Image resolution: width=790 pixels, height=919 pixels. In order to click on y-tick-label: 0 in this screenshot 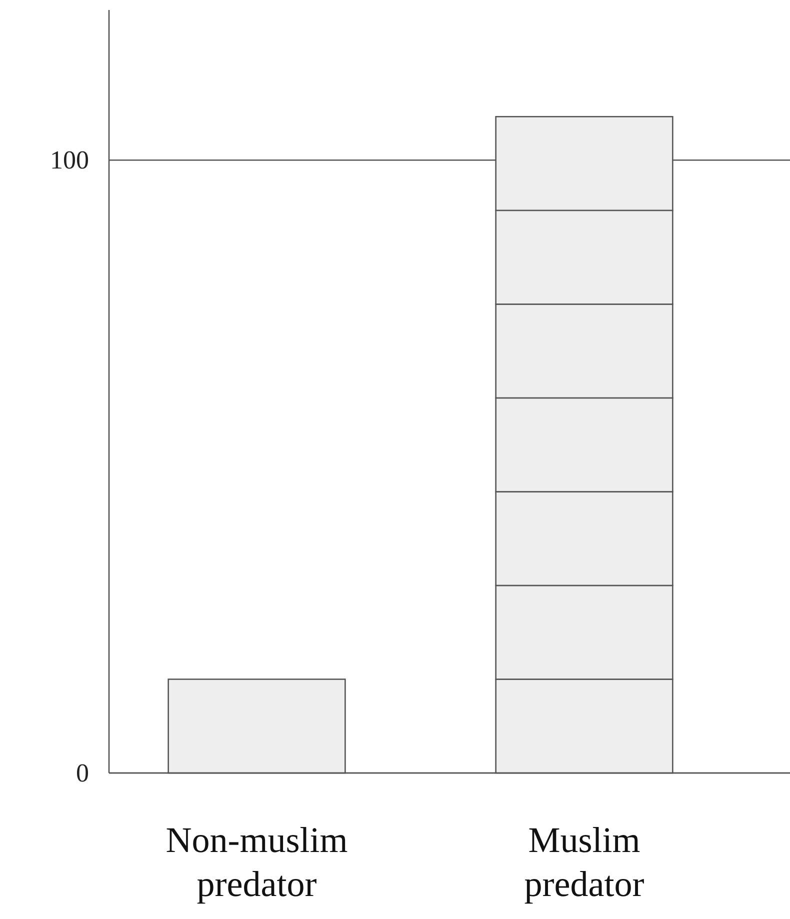, I will do `click(82, 773)`.